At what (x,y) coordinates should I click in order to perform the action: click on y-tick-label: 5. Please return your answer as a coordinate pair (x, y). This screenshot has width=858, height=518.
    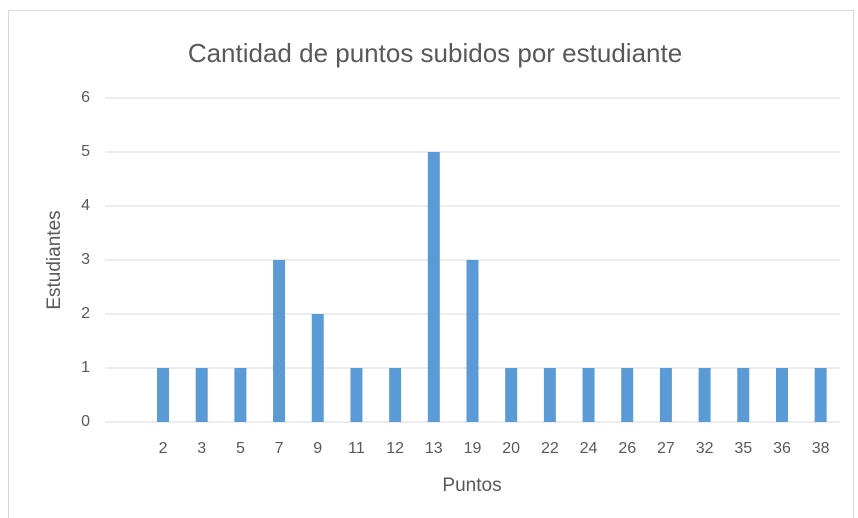
    Looking at the image, I should click on (85, 151).